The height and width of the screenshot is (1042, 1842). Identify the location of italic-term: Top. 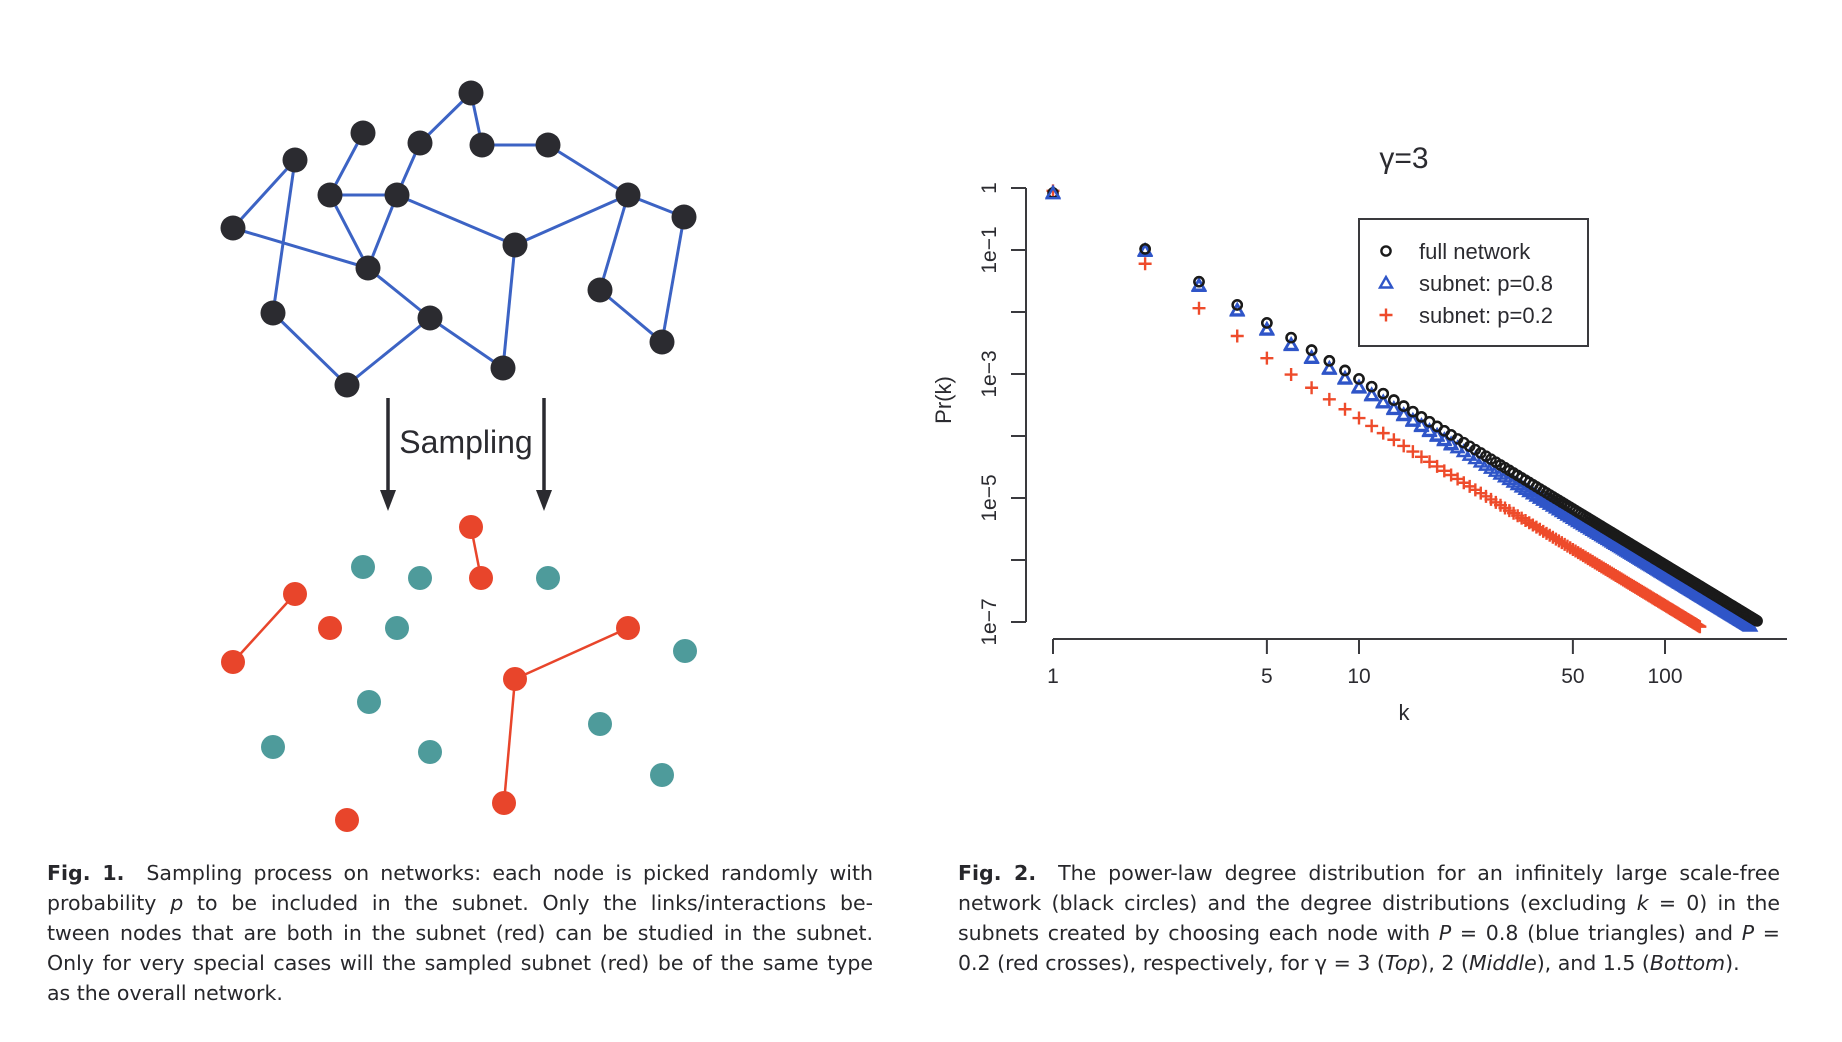
(1402, 963).